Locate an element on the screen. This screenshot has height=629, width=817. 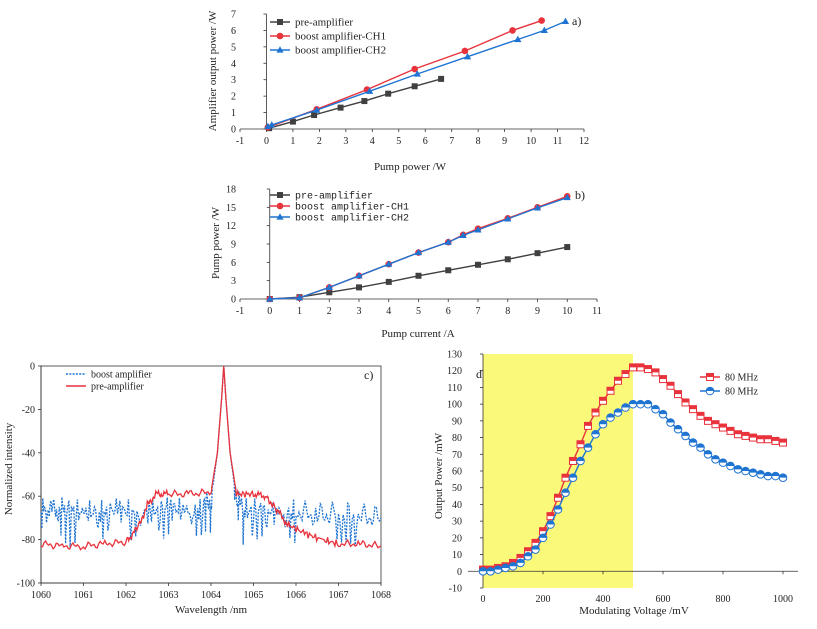
y-tick-label: 10 is located at coordinates (457, 555).